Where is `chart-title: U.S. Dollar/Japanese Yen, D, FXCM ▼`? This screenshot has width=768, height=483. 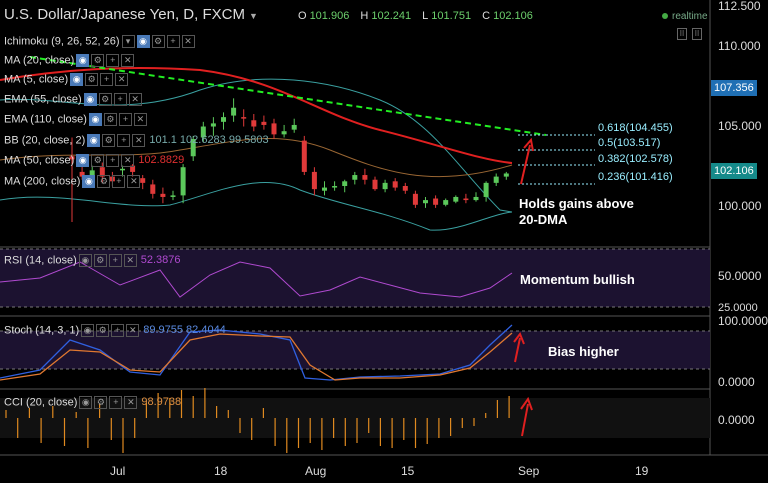 chart-title: U.S. Dollar/Japanese Yen, D, FXCM ▼ is located at coordinates (131, 14).